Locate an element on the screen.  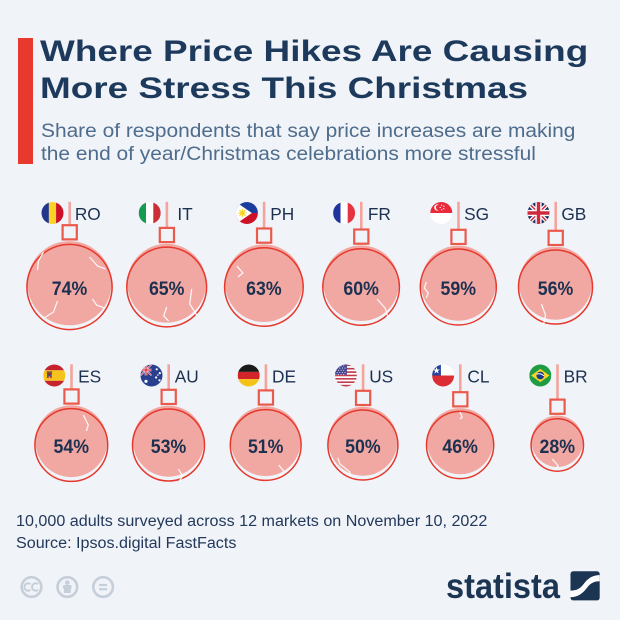
svg-text: PH is located at coordinates (282, 214).